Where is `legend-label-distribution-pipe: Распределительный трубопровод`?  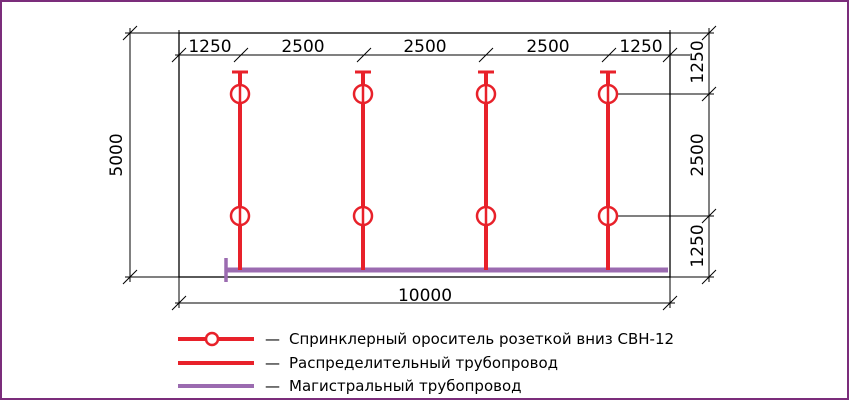 legend-label-distribution-pipe: Распределительный трубопровод is located at coordinates (423, 363).